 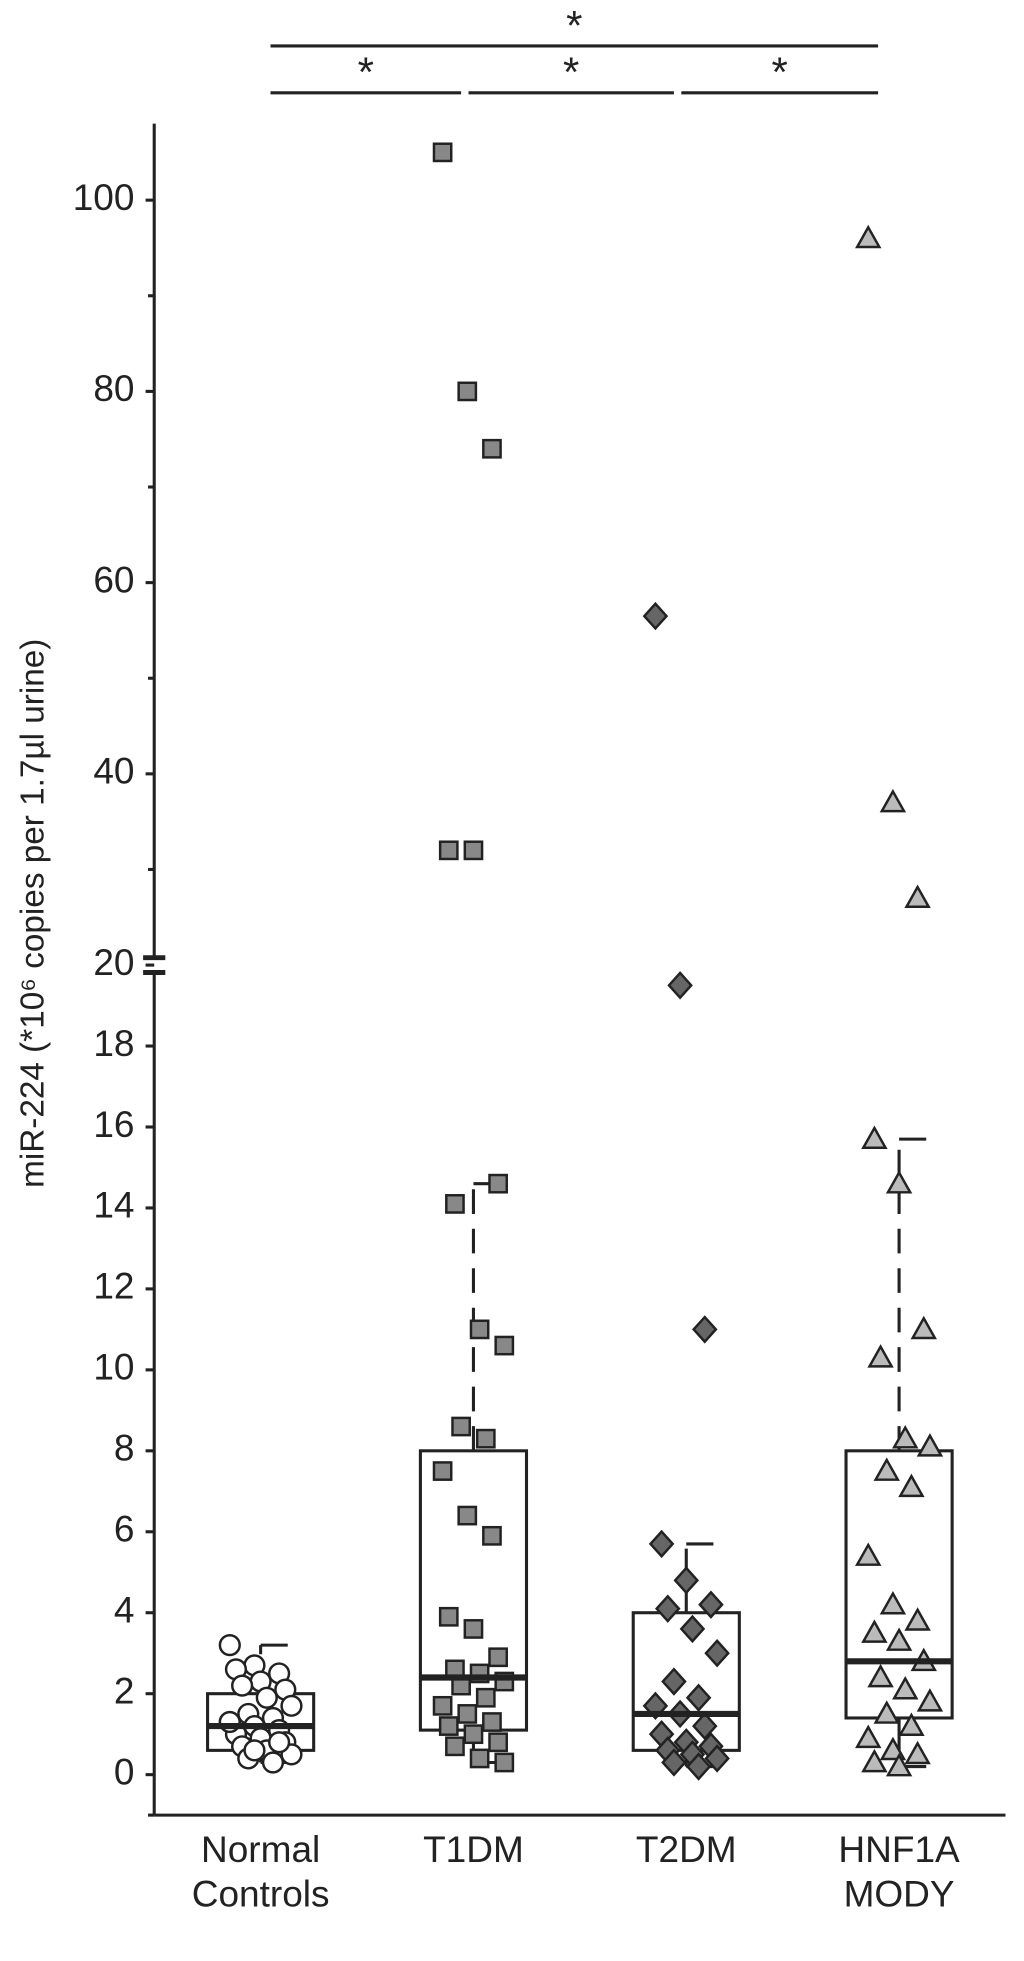 I want to click on y-tick-label: 10, so click(x=113, y=1367).